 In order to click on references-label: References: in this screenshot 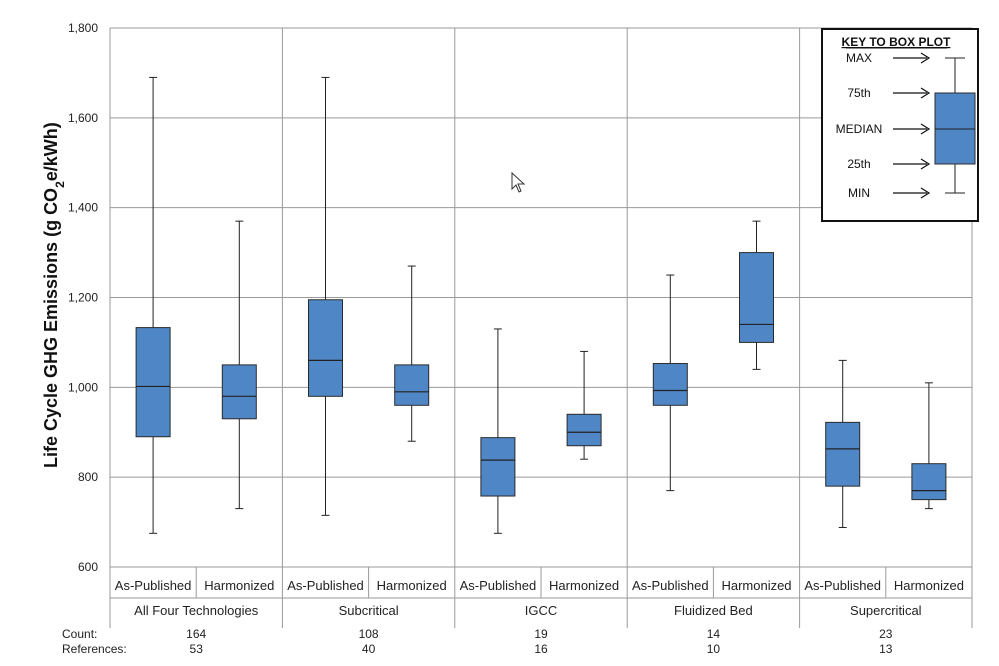, I will do `click(94, 649)`.